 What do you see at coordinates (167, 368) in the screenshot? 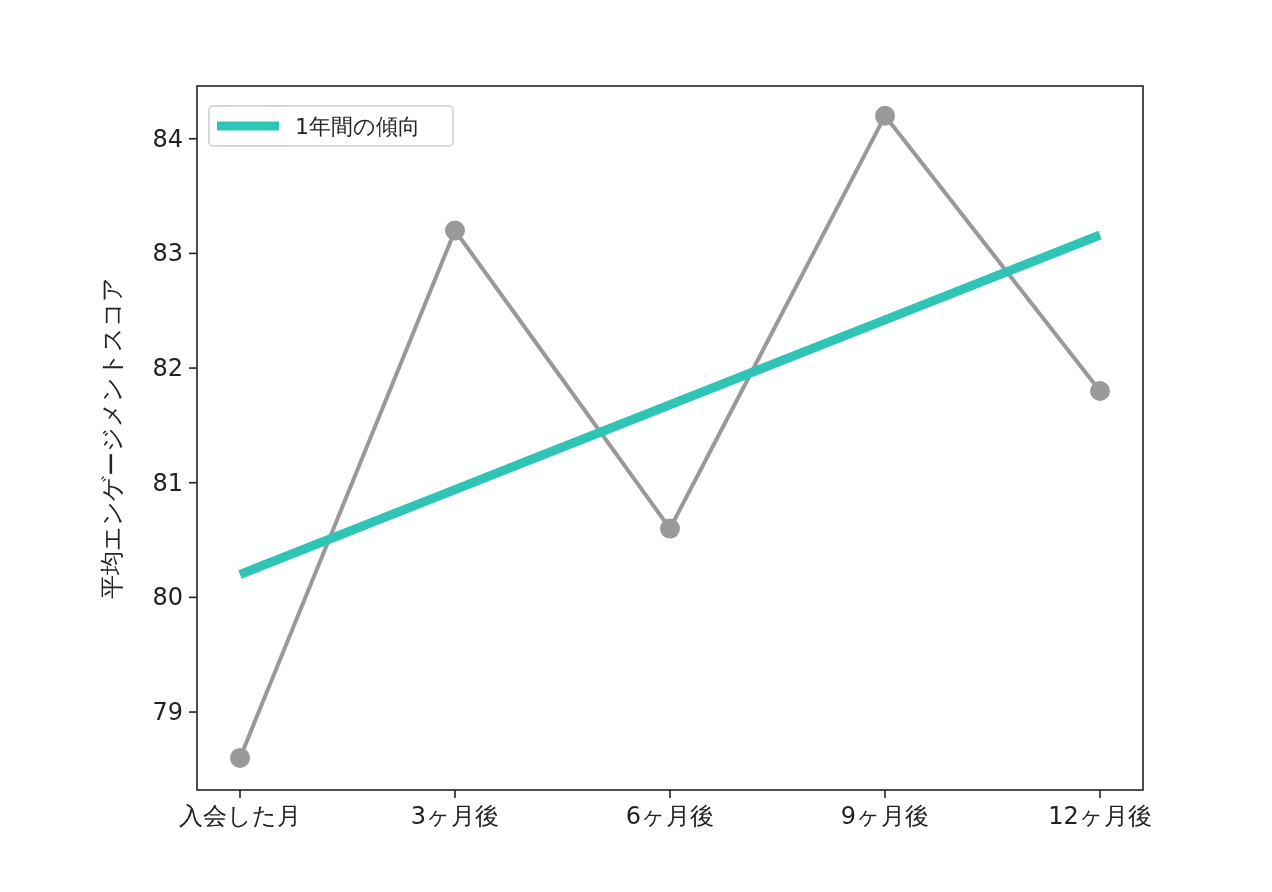
I see `y-tick-label: 82` at bounding box center [167, 368].